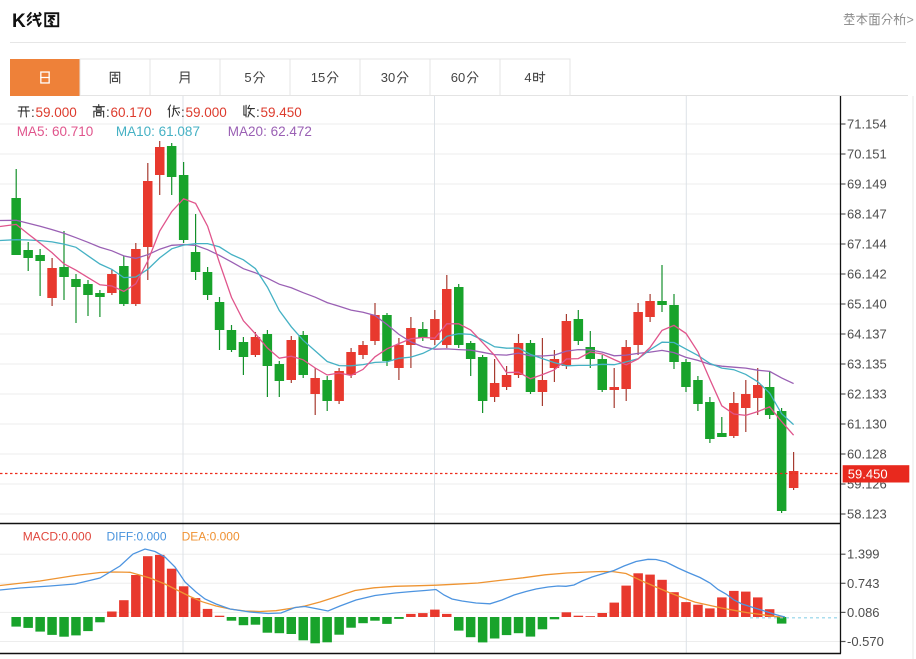  I want to click on svg-text: 58.123, so click(867, 514).